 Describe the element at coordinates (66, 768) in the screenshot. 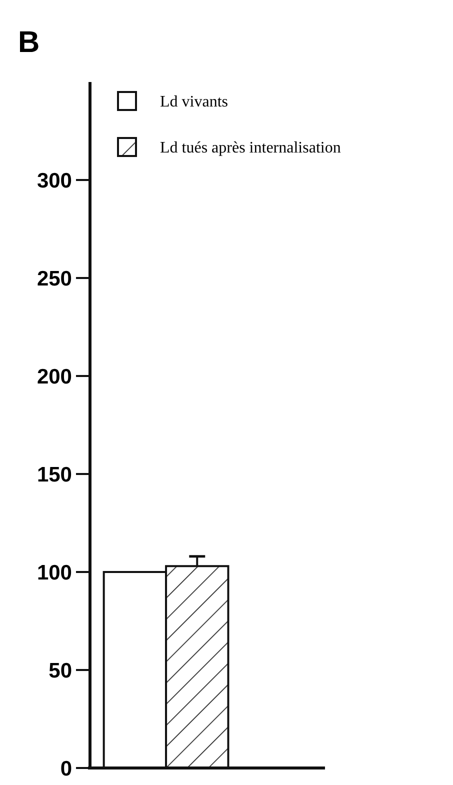

I see `y-tick-label: 0` at that location.